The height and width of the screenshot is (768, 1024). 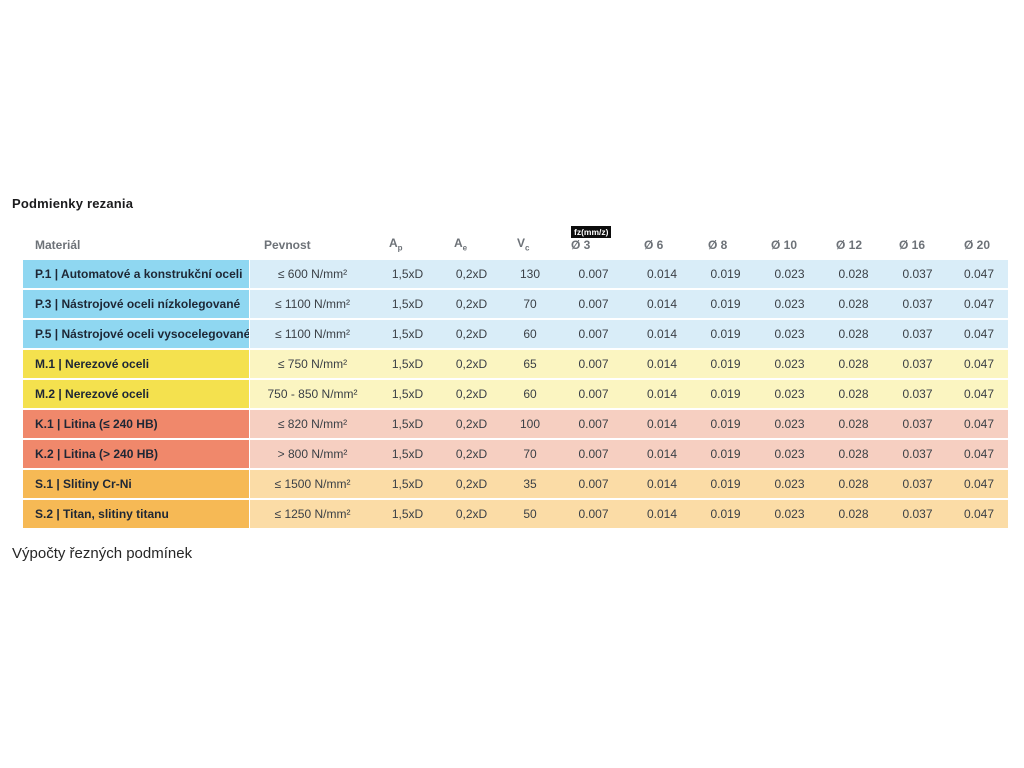 I want to click on material-cell: S.1 | Slitiny Cr-Ni, so click(x=136, y=484).